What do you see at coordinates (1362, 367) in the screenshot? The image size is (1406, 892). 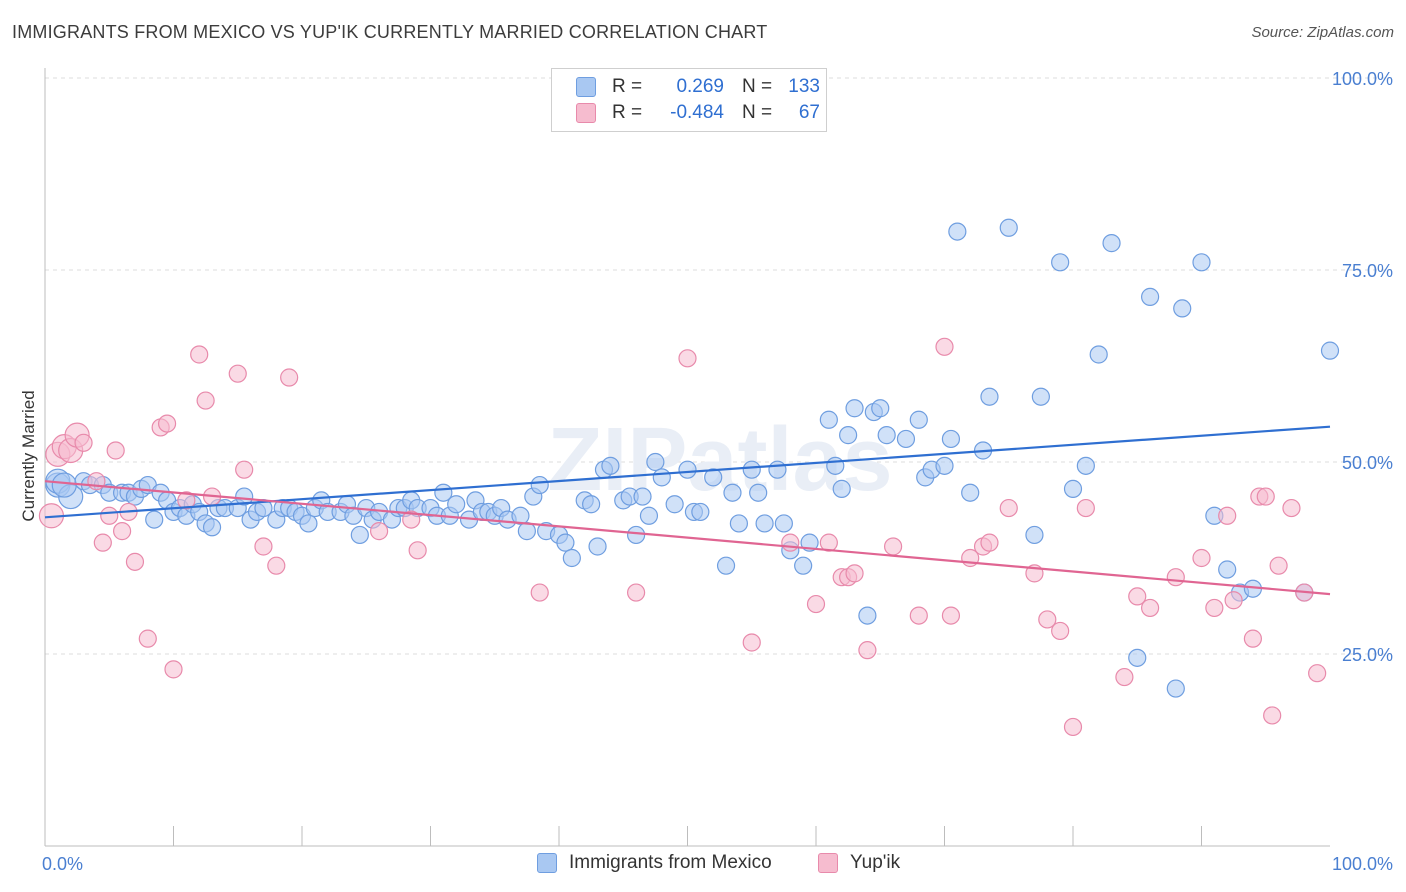 I see `y-tick-labels: 25.0% 50.0% 75.0% 100.0%` at bounding box center [1362, 367].